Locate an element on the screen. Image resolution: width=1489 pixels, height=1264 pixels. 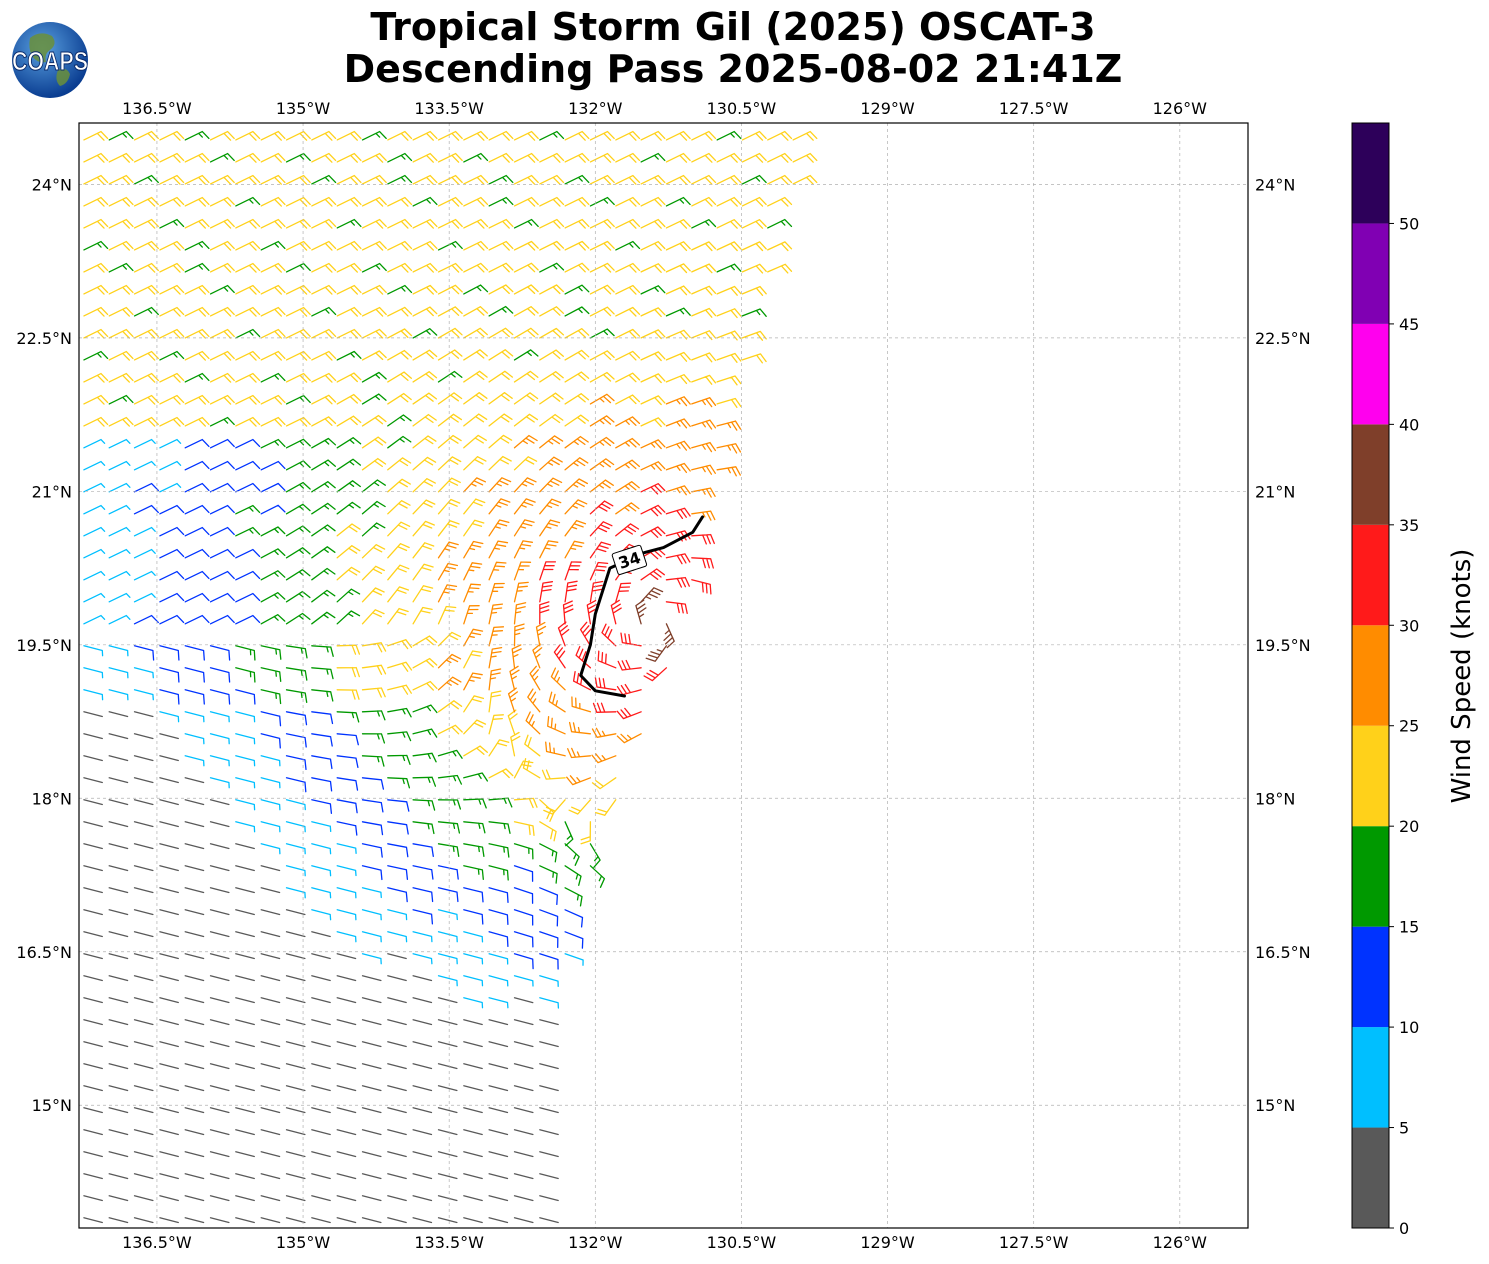
colorbar-segment is located at coordinates (1370, 977).